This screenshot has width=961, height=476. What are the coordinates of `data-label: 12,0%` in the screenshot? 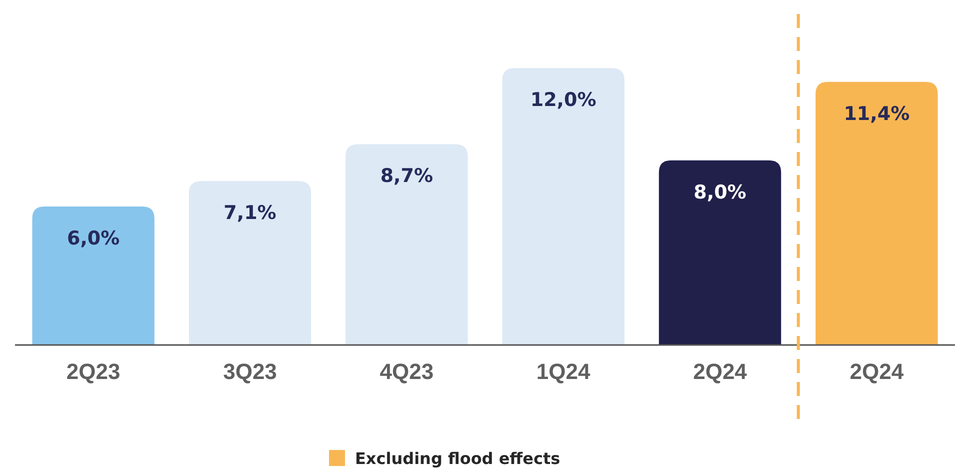 It's located at (563, 100).